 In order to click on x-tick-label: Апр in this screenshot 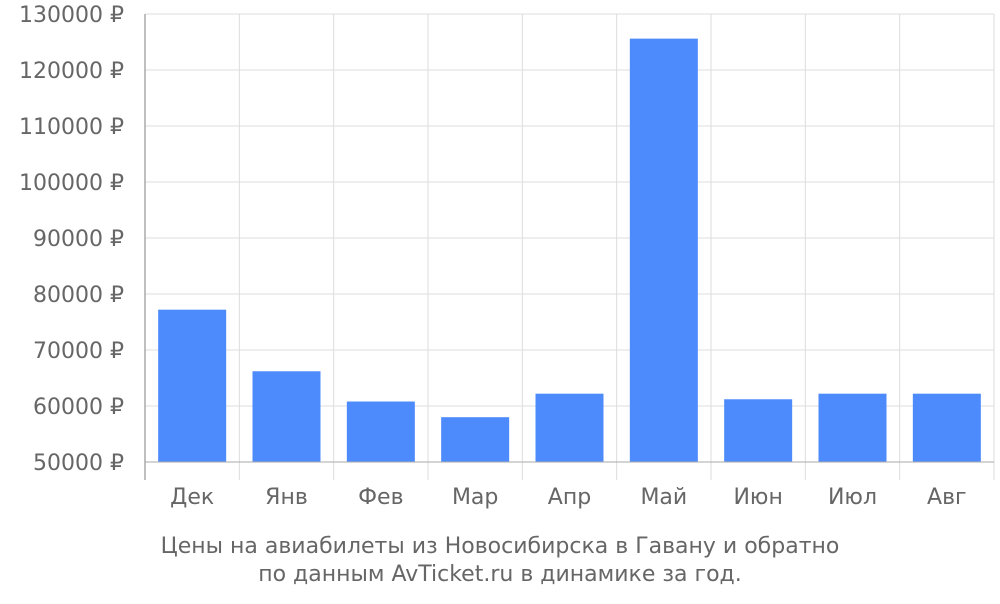, I will do `click(569, 497)`.